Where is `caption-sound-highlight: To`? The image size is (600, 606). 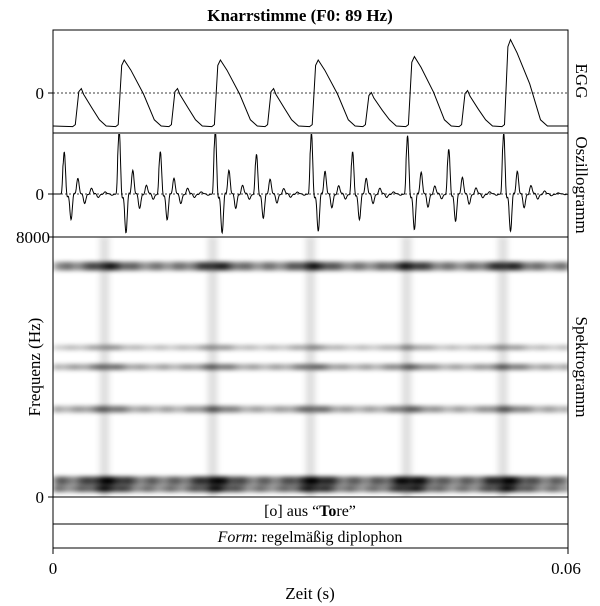 caption-sound-highlight: To is located at coordinates (327, 511).